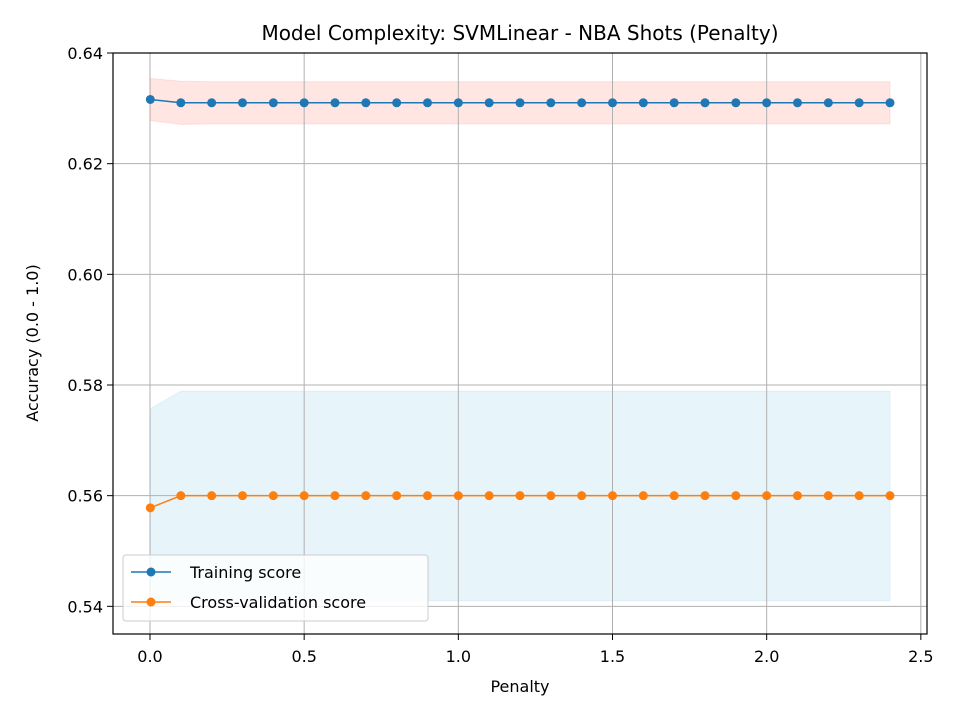 The width and height of the screenshot is (960, 720). I want to click on legend-label-training: Training score, so click(245, 572).